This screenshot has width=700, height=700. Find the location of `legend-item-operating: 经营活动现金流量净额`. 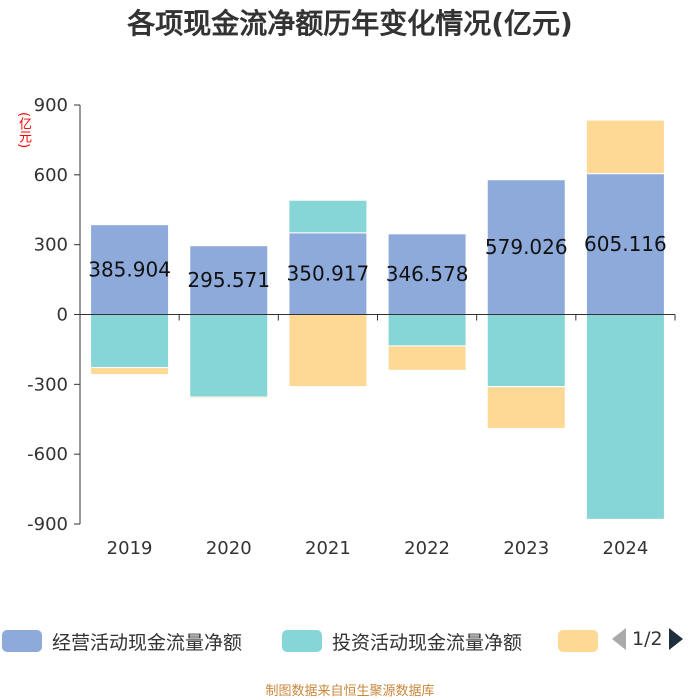

legend-item-operating: 经营活动现金流量净额 is located at coordinates (122, 641).